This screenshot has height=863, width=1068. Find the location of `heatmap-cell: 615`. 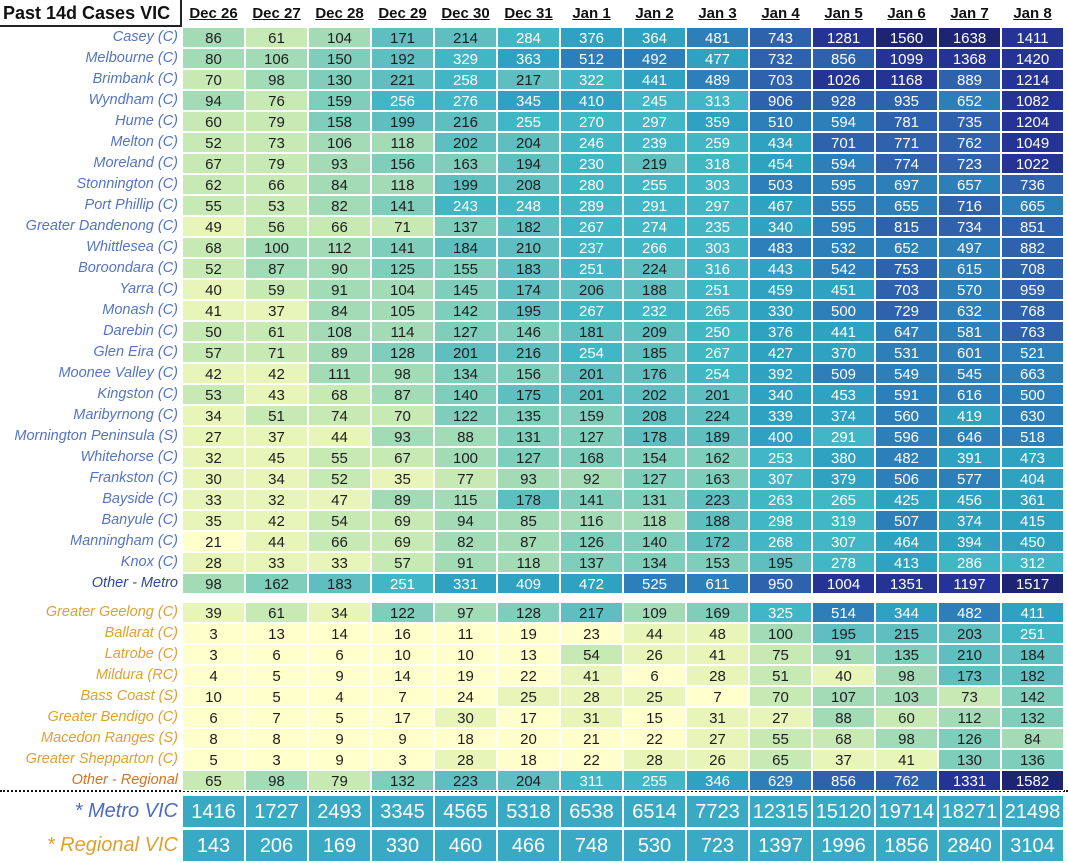

heatmap-cell: 615 is located at coordinates (969, 268).